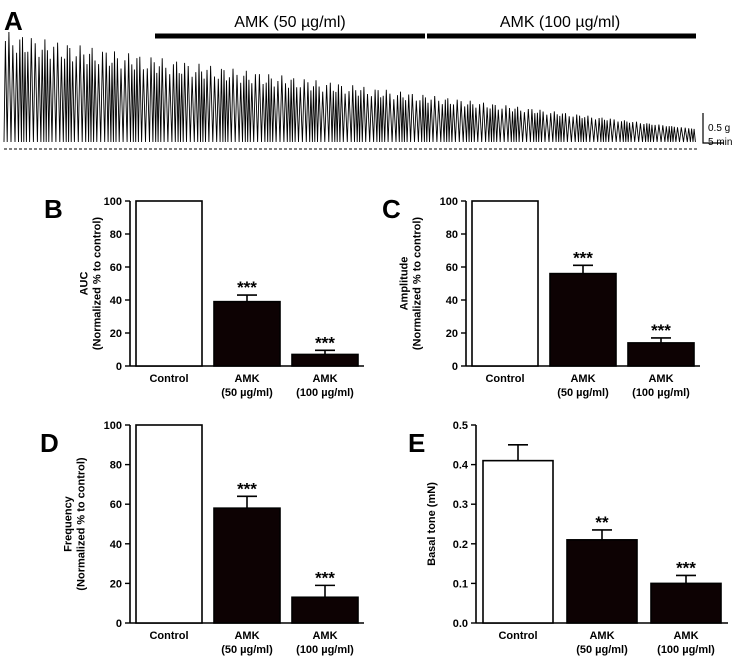  I want to click on y-tick-label: 0.2, so click(460, 545).